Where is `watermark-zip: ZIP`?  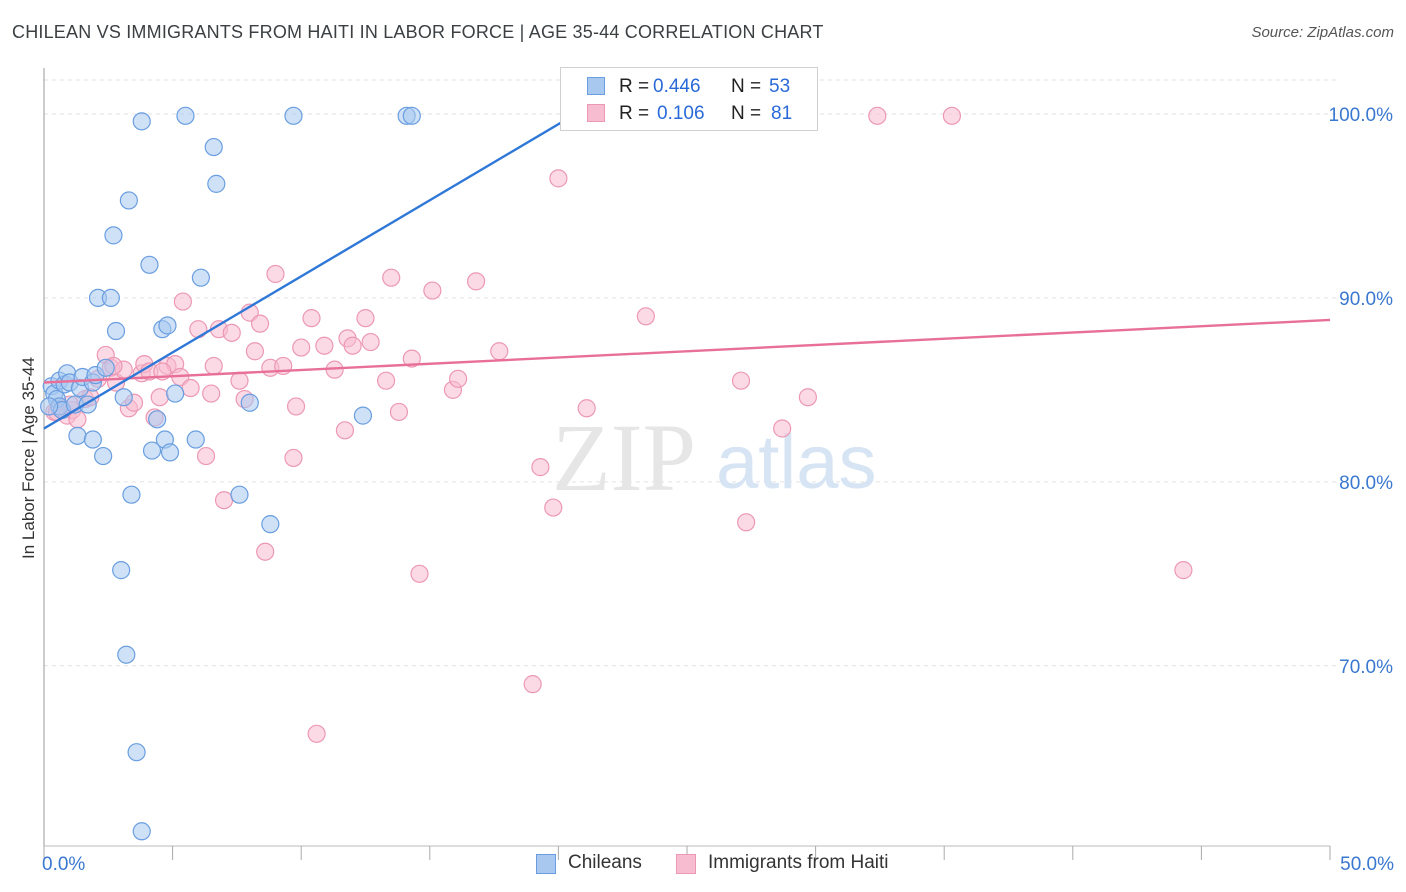
watermark-zip: ZIP is located at coordinates (624, 457).